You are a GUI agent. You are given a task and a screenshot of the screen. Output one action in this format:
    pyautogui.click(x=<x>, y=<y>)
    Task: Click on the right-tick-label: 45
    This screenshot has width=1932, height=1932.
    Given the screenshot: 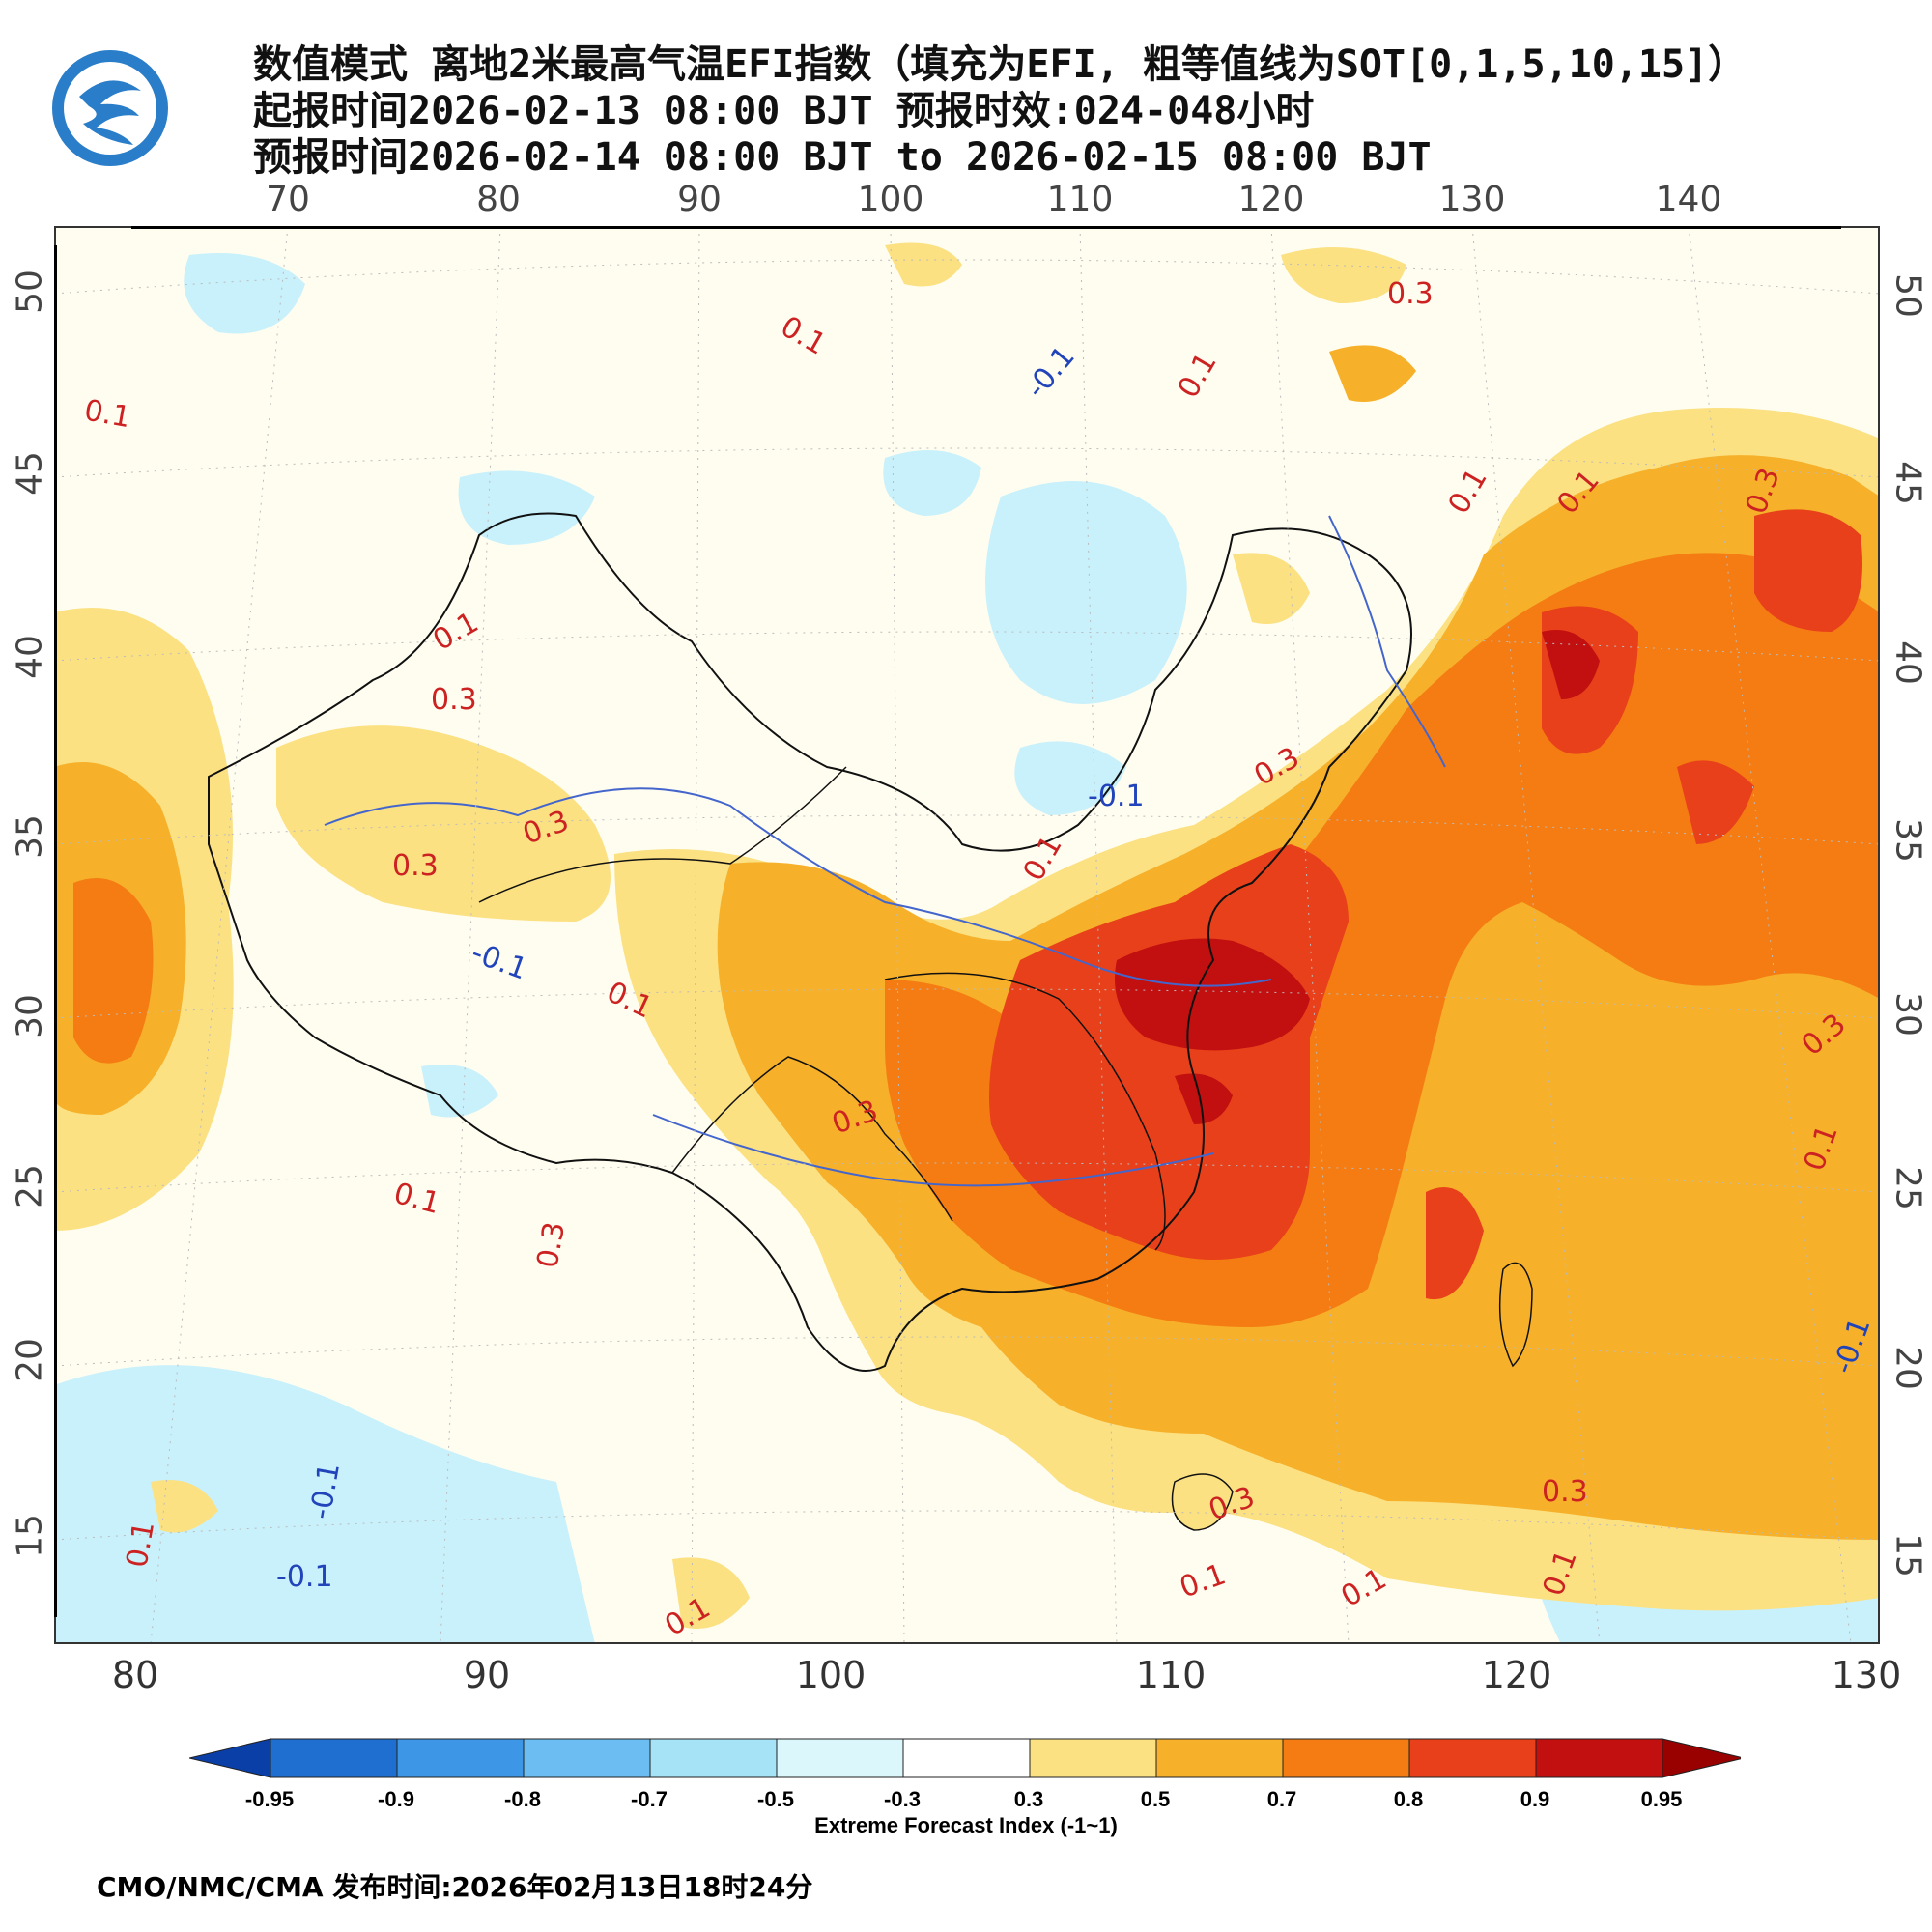 What is the action you would take?
    pyautogui.click(x=1908, y=483)
    